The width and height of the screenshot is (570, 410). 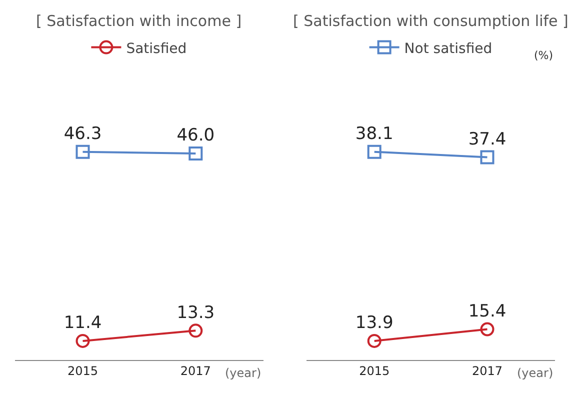 I want to click on data-label: 46.0, so click(x=195, y=136).